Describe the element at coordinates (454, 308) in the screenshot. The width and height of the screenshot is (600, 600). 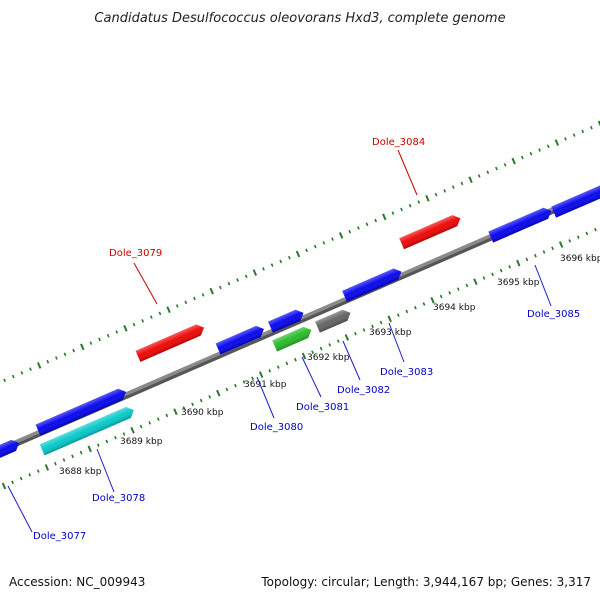
I see `tick-label-3694: 3694 kbp` at that location.